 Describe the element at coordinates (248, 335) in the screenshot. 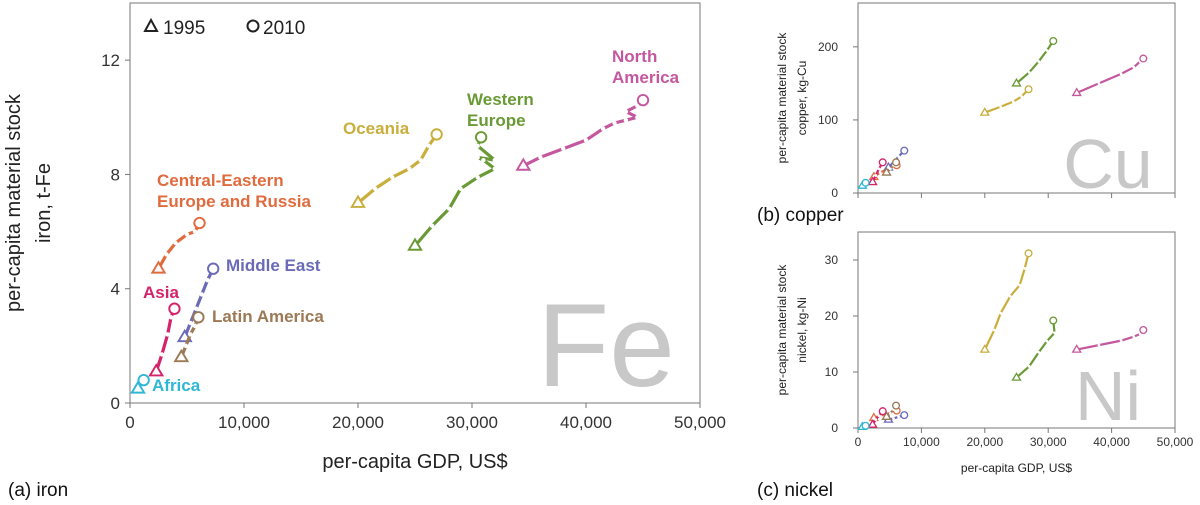

I see `series-latin-america: Latin America` at that location.